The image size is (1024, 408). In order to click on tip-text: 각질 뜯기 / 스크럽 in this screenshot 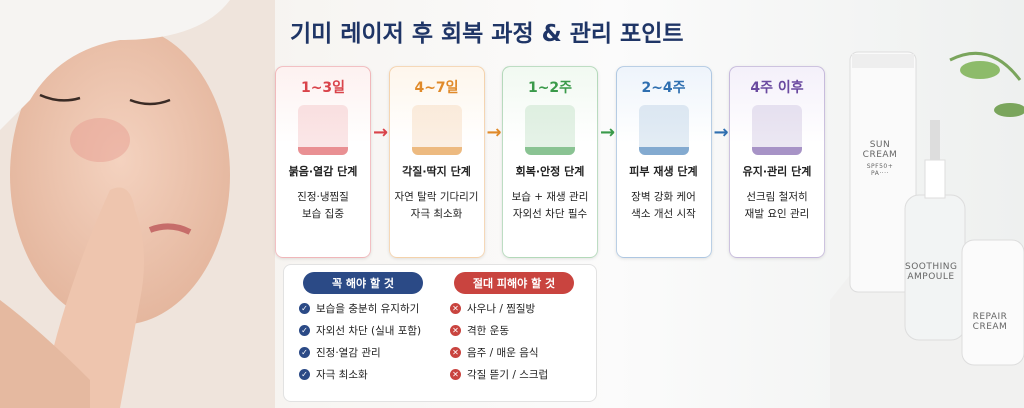, I will do `click(508, 375)`.